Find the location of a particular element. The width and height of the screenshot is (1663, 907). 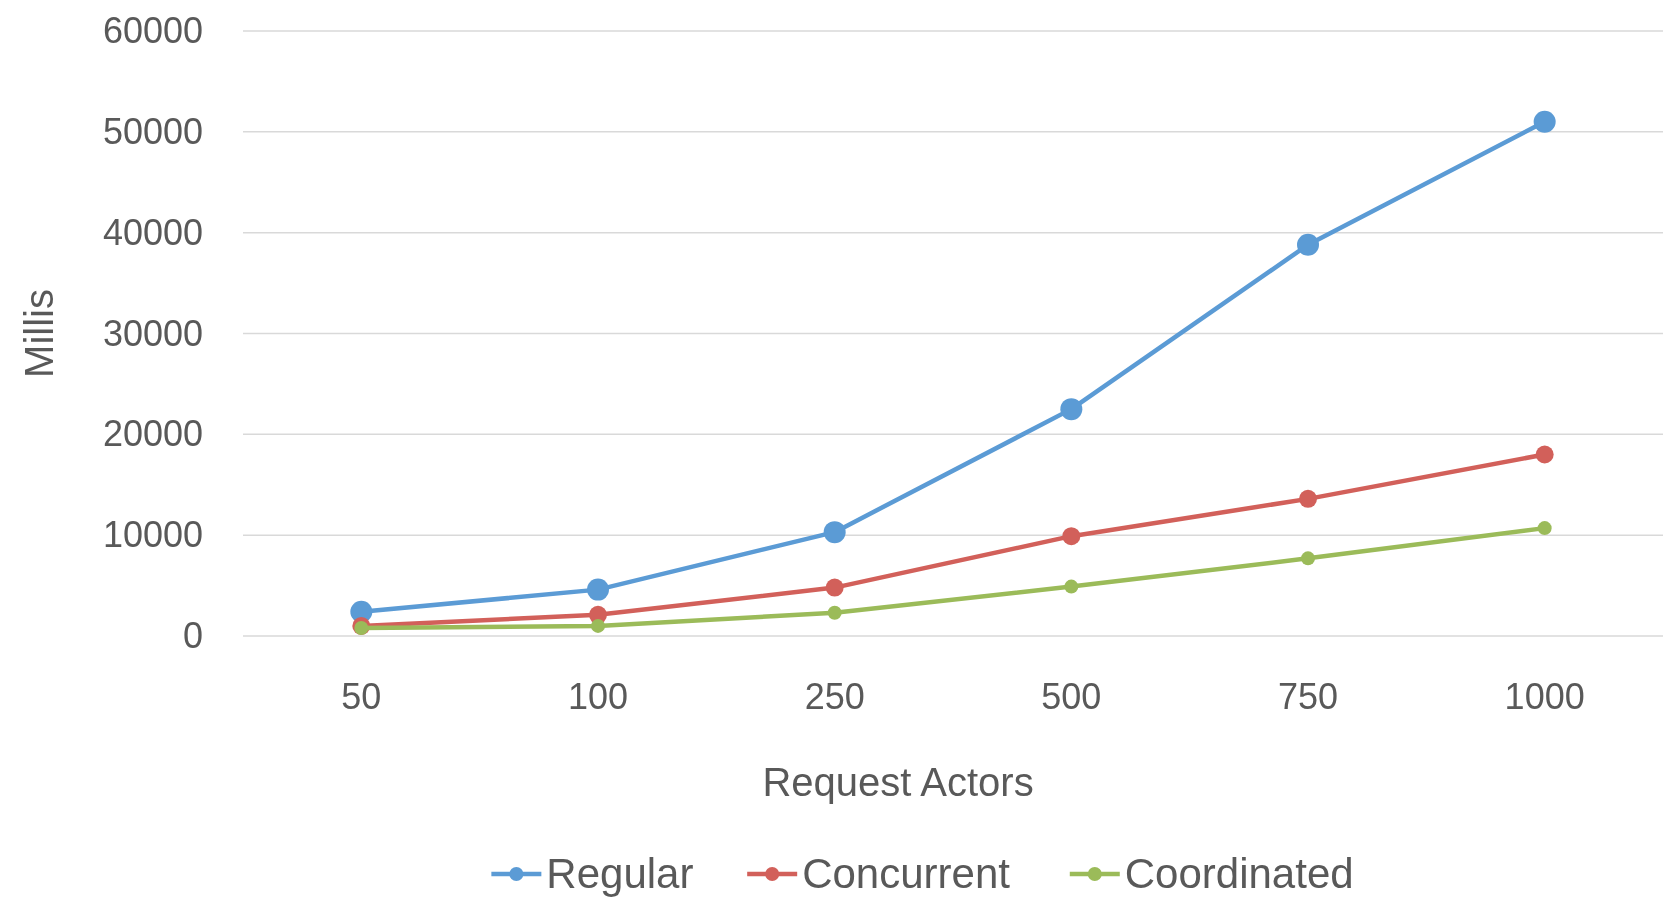

y-tick-label: 40000 is located at coordinates (152, 232).